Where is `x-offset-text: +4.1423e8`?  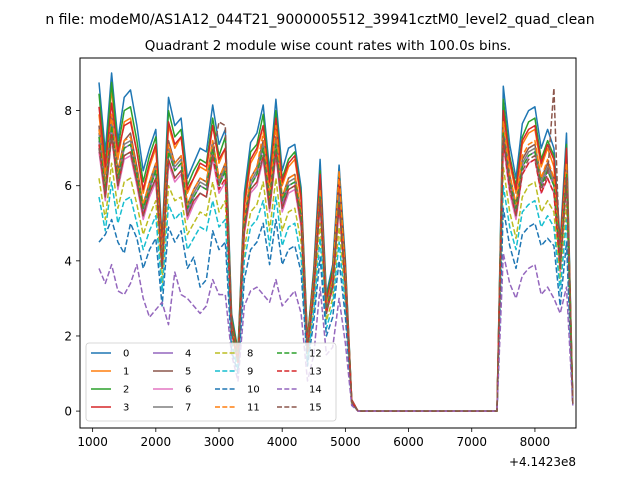 x-offset-text: +4.1423e8 is located at coordinates (542, 462).